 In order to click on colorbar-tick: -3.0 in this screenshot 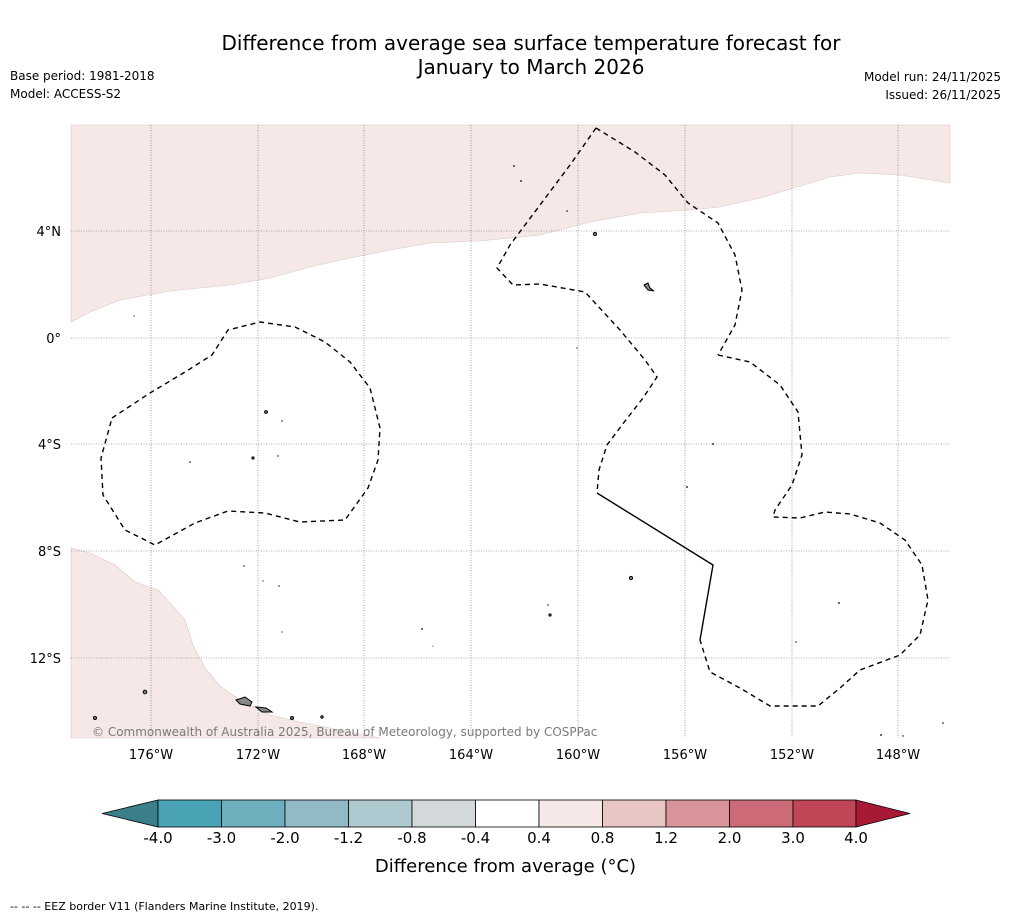, I will do `click(221, 838)`.